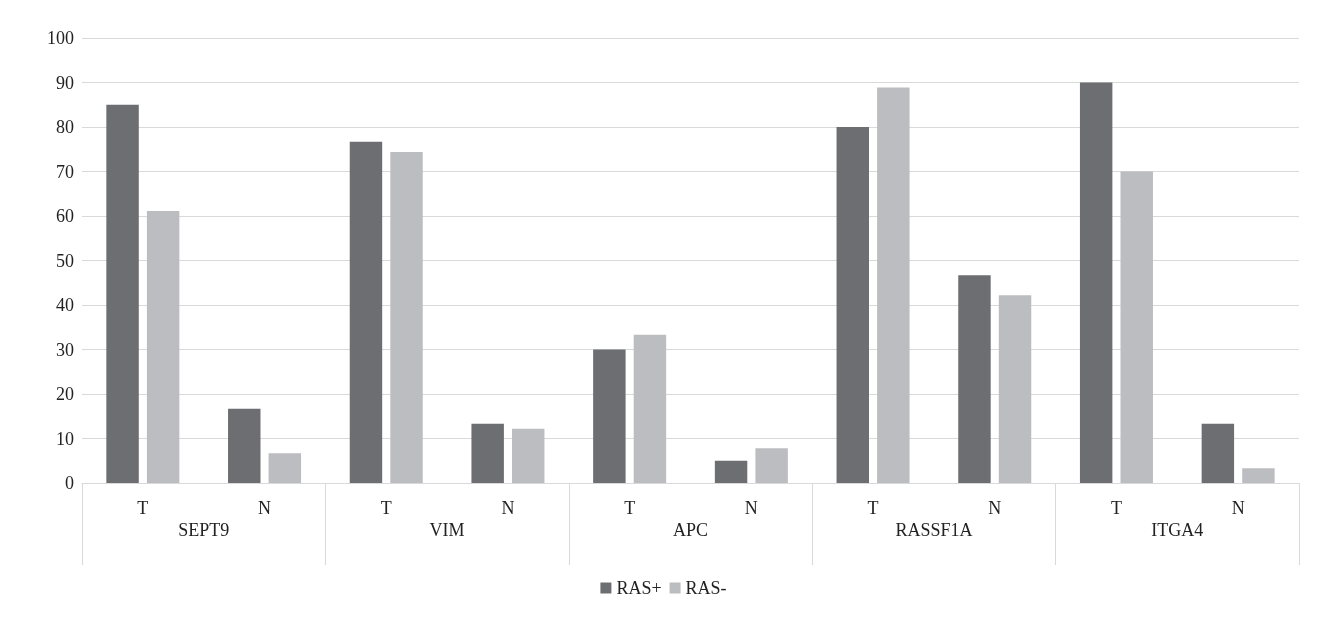 This screenshot has width=1327, height=630. I want to click on y-tick-label: 60, so click(65, 216).